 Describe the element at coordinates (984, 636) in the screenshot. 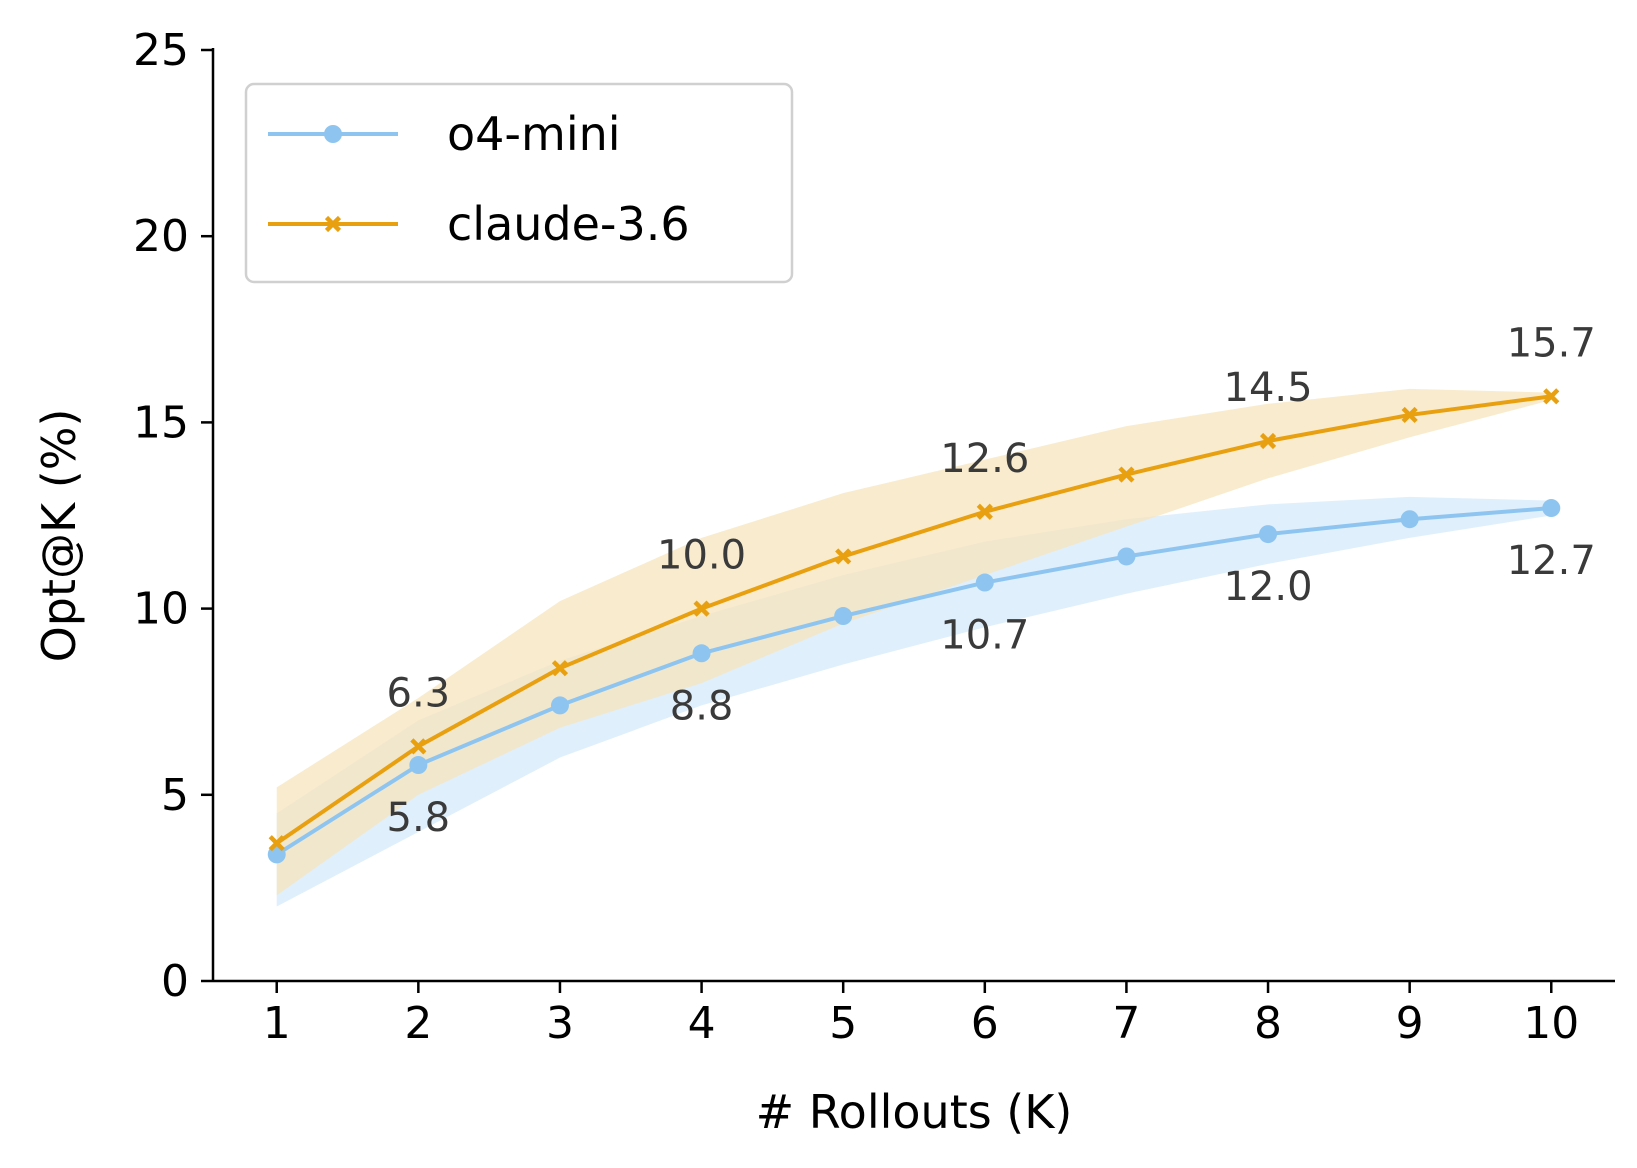

I see `data-label-o4-mini-6: 10.7` at that location.